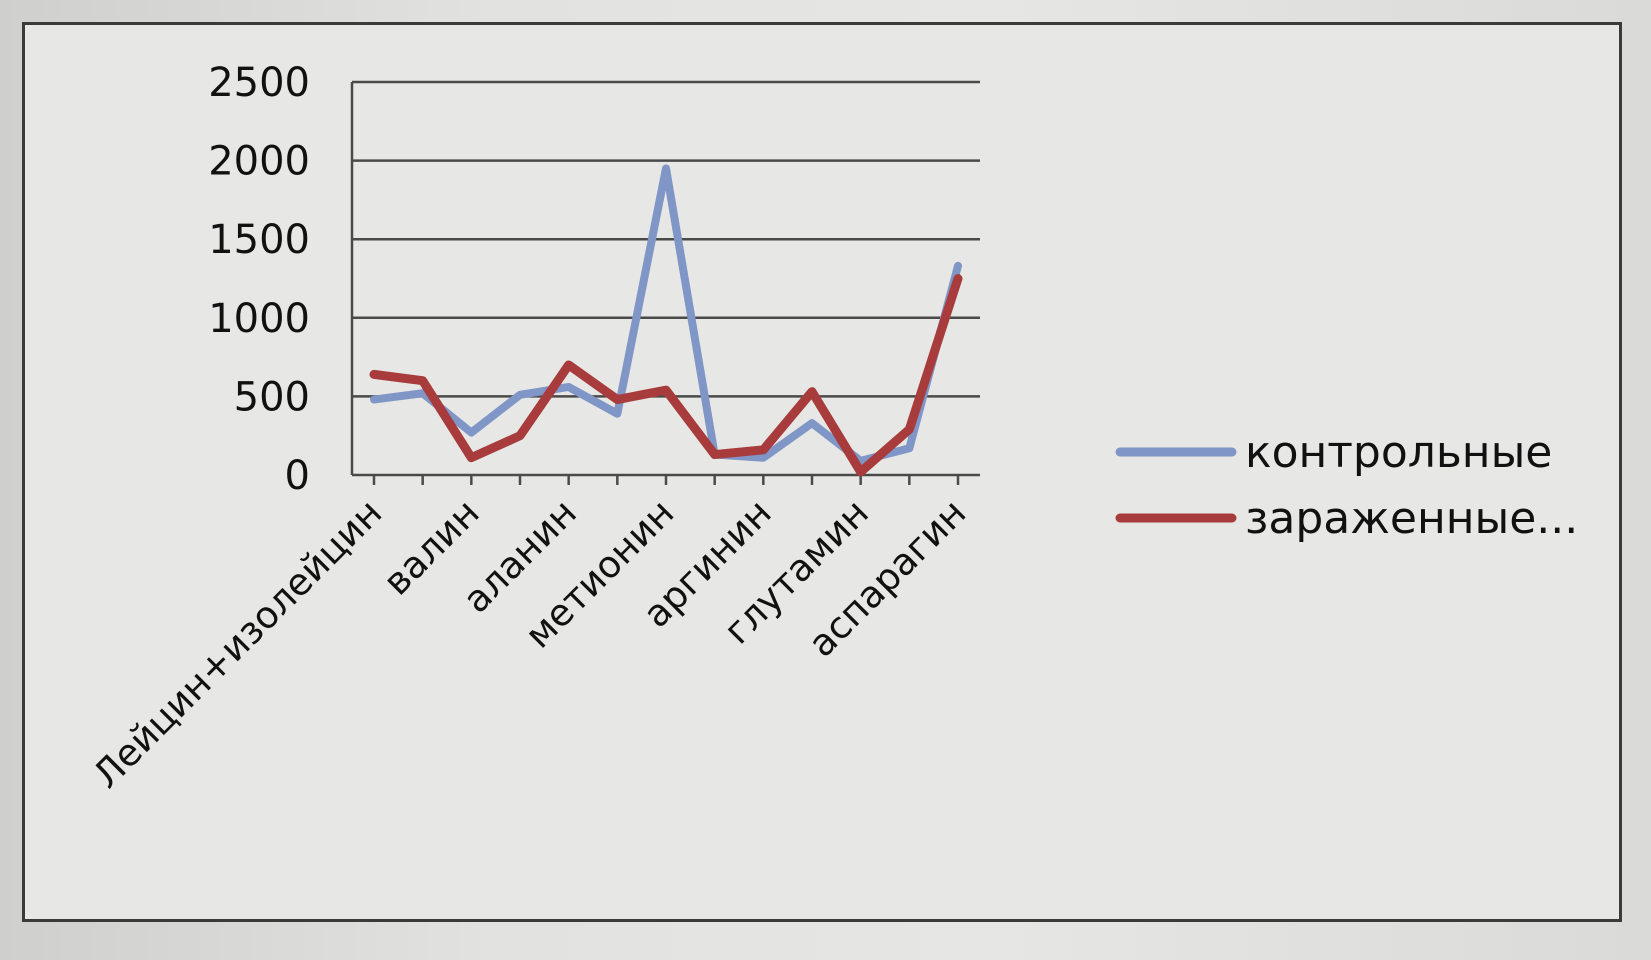 The width and height of the screenshot is (1651, 960). I want to click on y-tick-label: 0, so click(297, 476).